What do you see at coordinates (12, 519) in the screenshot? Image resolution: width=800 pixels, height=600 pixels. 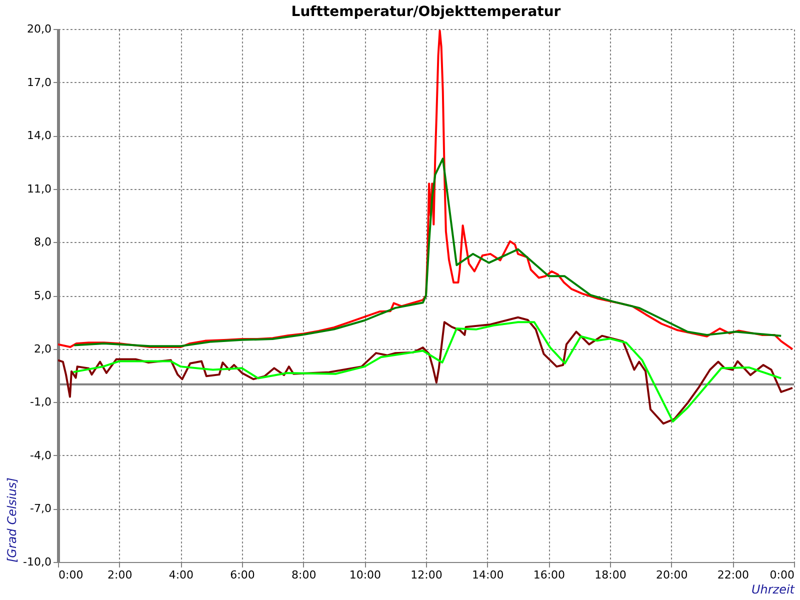 I see `y-axis-title: [Grad Celsius]` at bounding box center [12, 519].